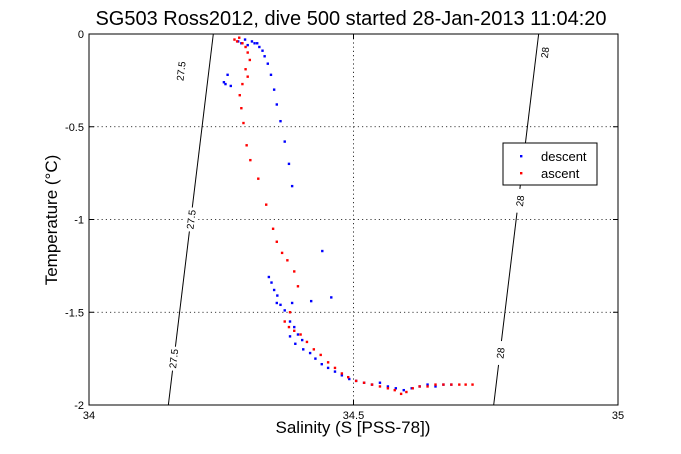 Image resolution: width=681 pixels, height=454 pixels. Describe the element at coordinates (618, 416) in the screenshot. I see `x-tick-label: 35` at that location.